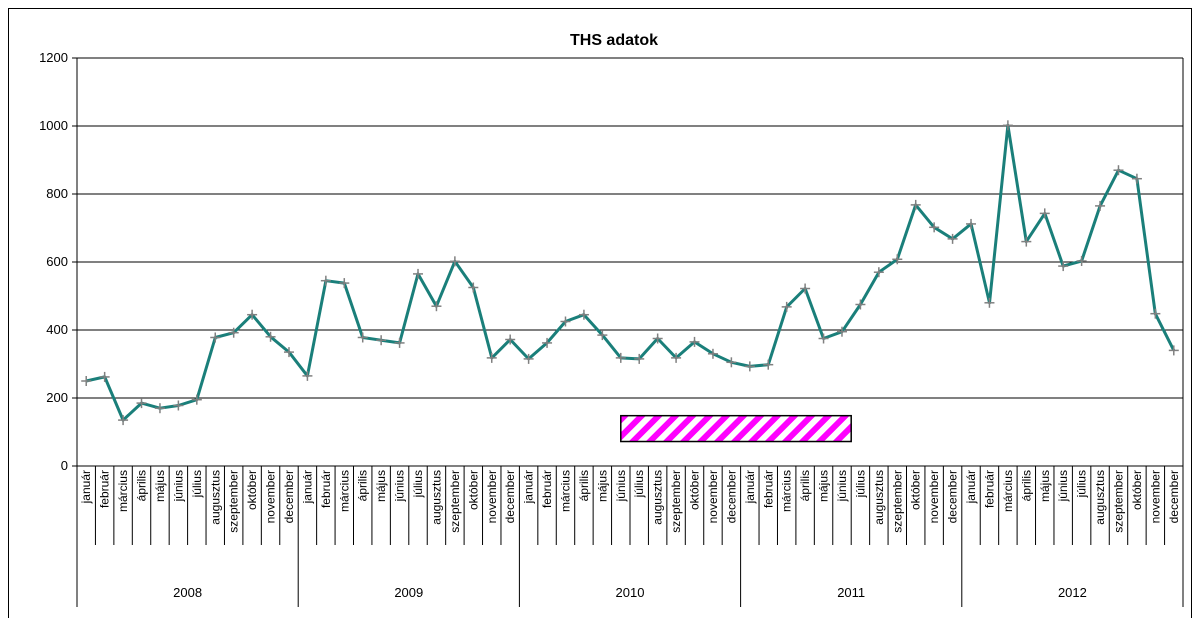  I want to click on annotation-box, so click(736, 428).